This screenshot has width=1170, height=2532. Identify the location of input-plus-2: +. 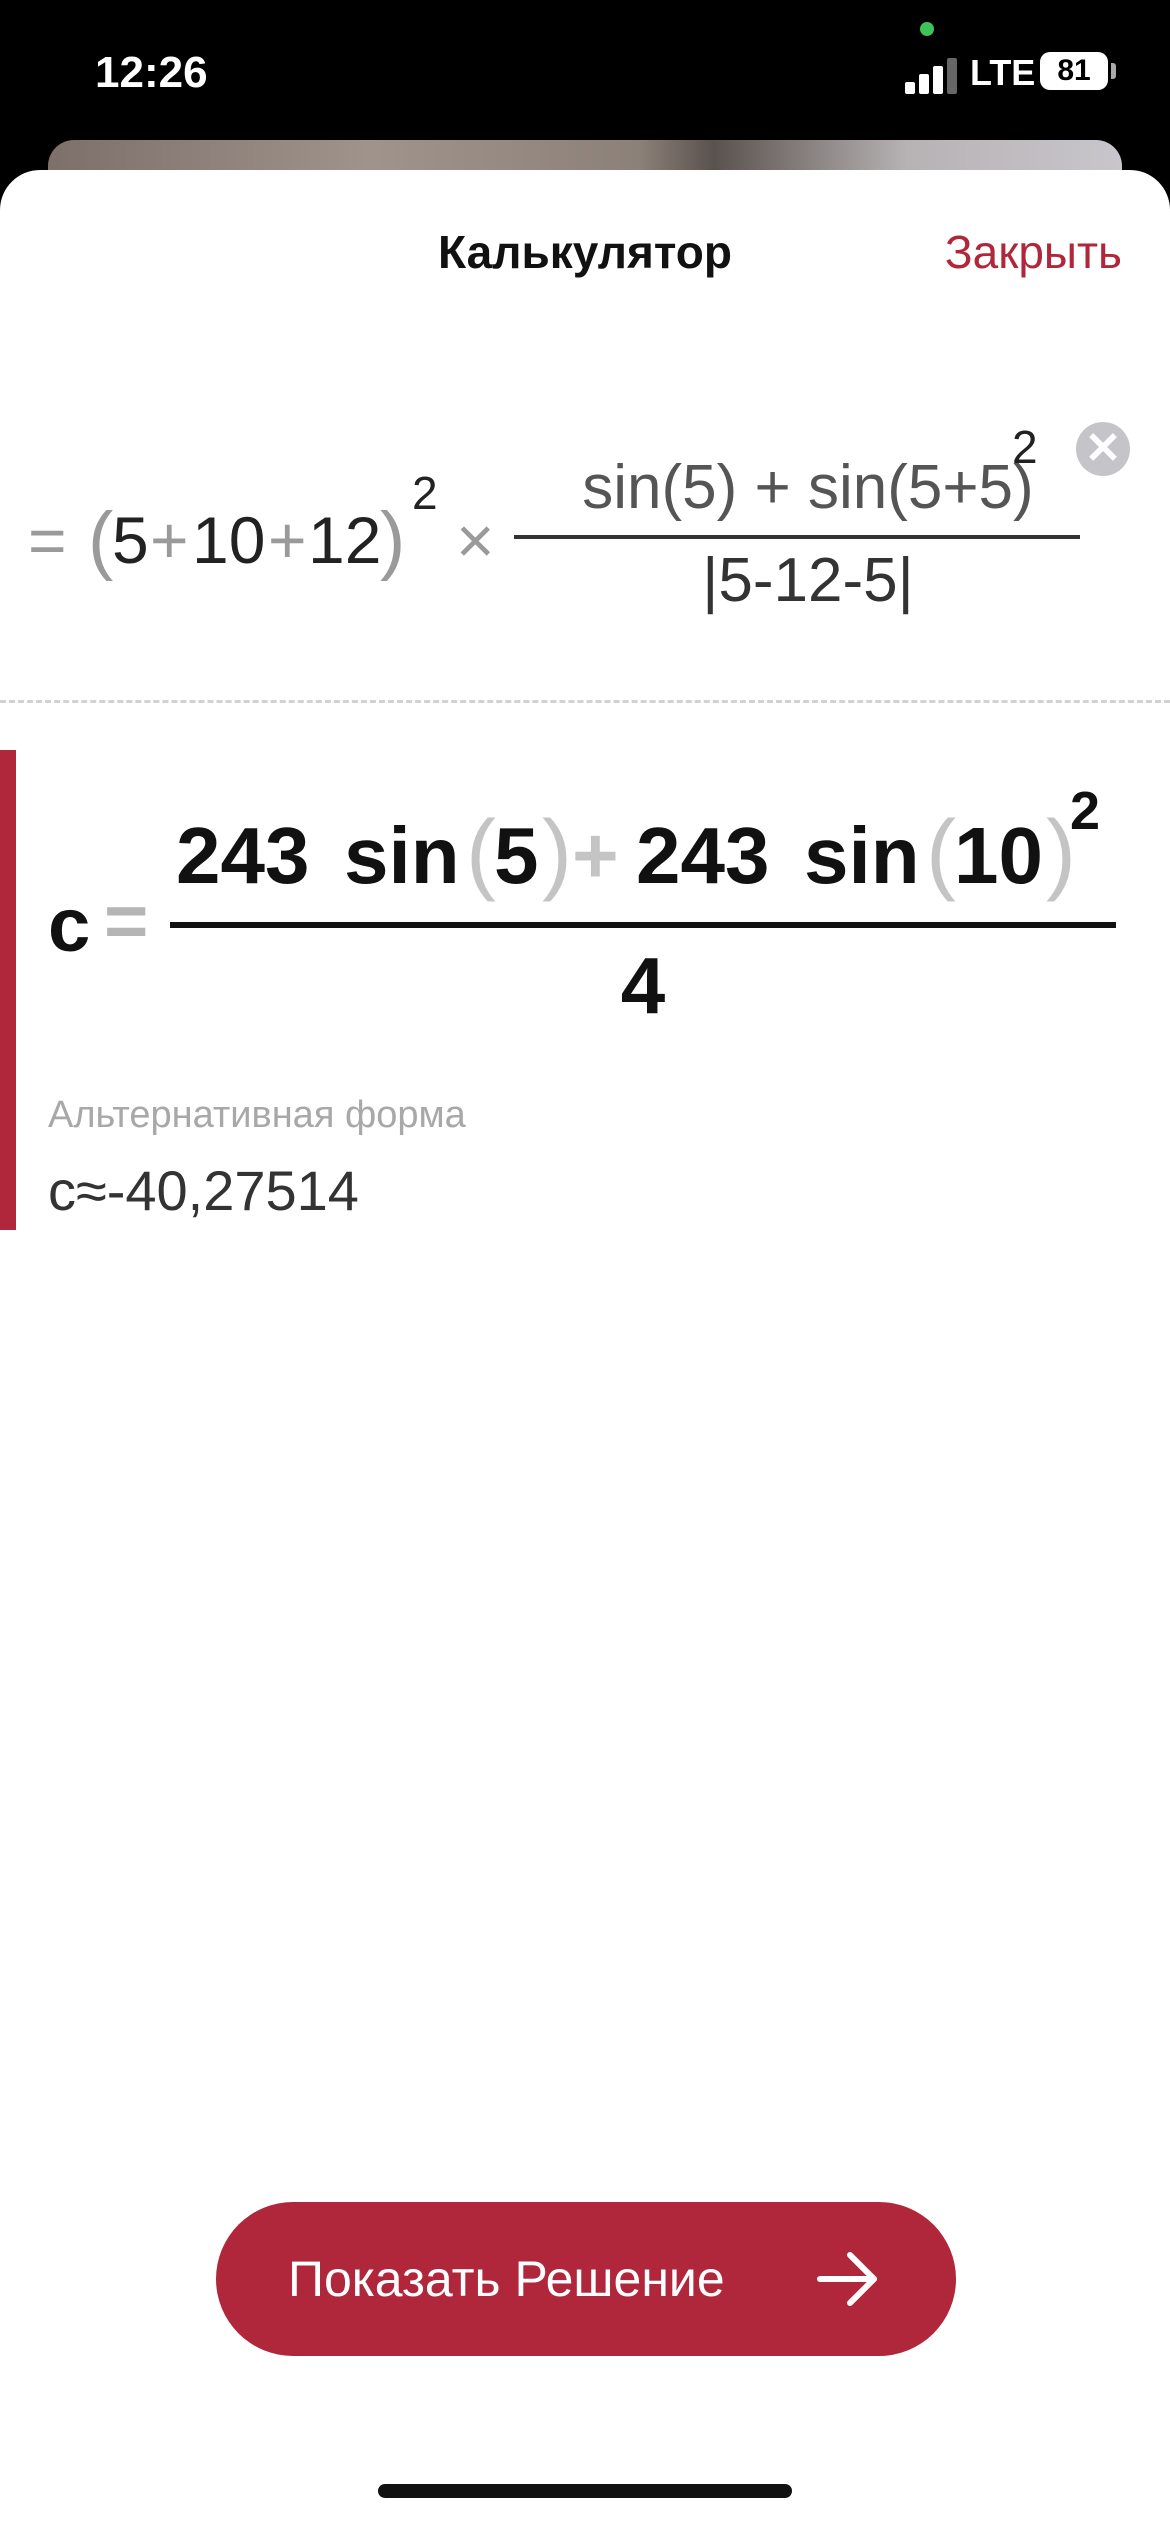
(287, 540).